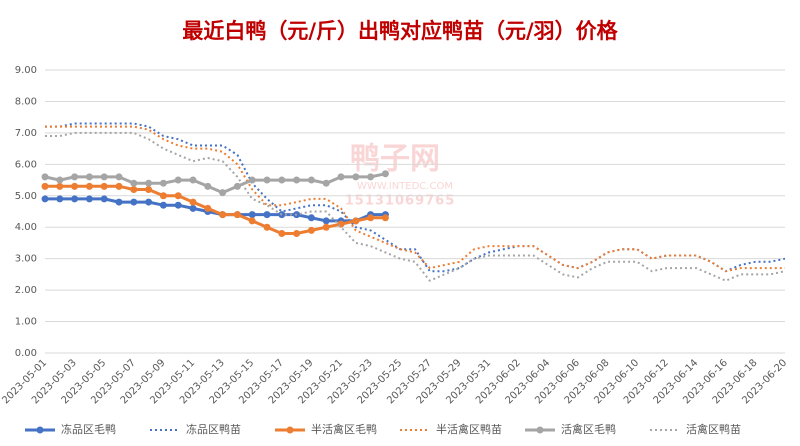  What do you see at coordinates (26, 101) in the screenshot?
I see `y-tick-label: 8.00` at bounding box center [26, 101].